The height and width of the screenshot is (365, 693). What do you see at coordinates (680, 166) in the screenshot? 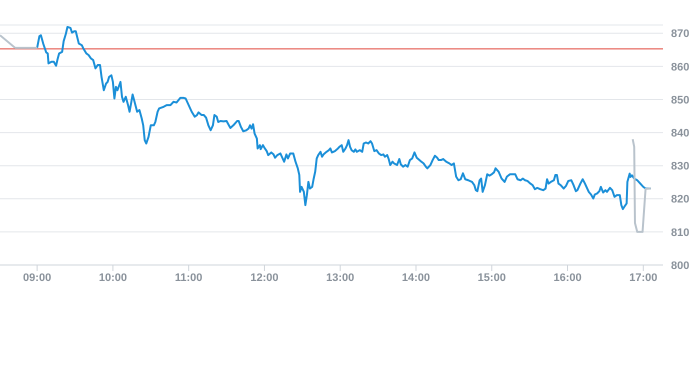
I see `y-tick-label: 830` at bounding box center [680, 166].